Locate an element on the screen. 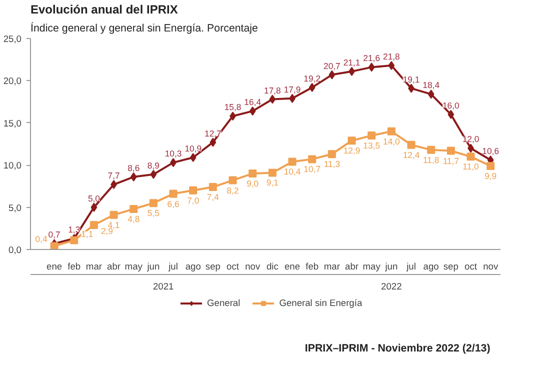  data-label: 0,7 is located at coordinates (54, 235).